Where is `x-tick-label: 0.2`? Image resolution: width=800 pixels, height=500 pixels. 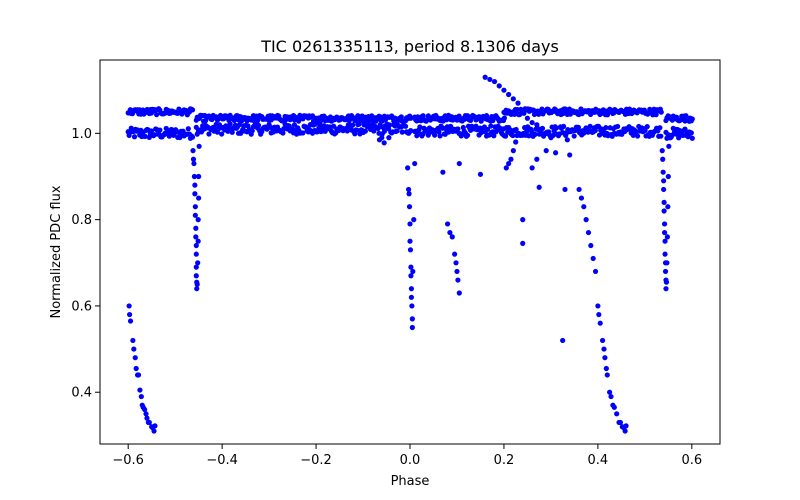
x-tick-label: 0.2 is located at coordinates (504, 460).